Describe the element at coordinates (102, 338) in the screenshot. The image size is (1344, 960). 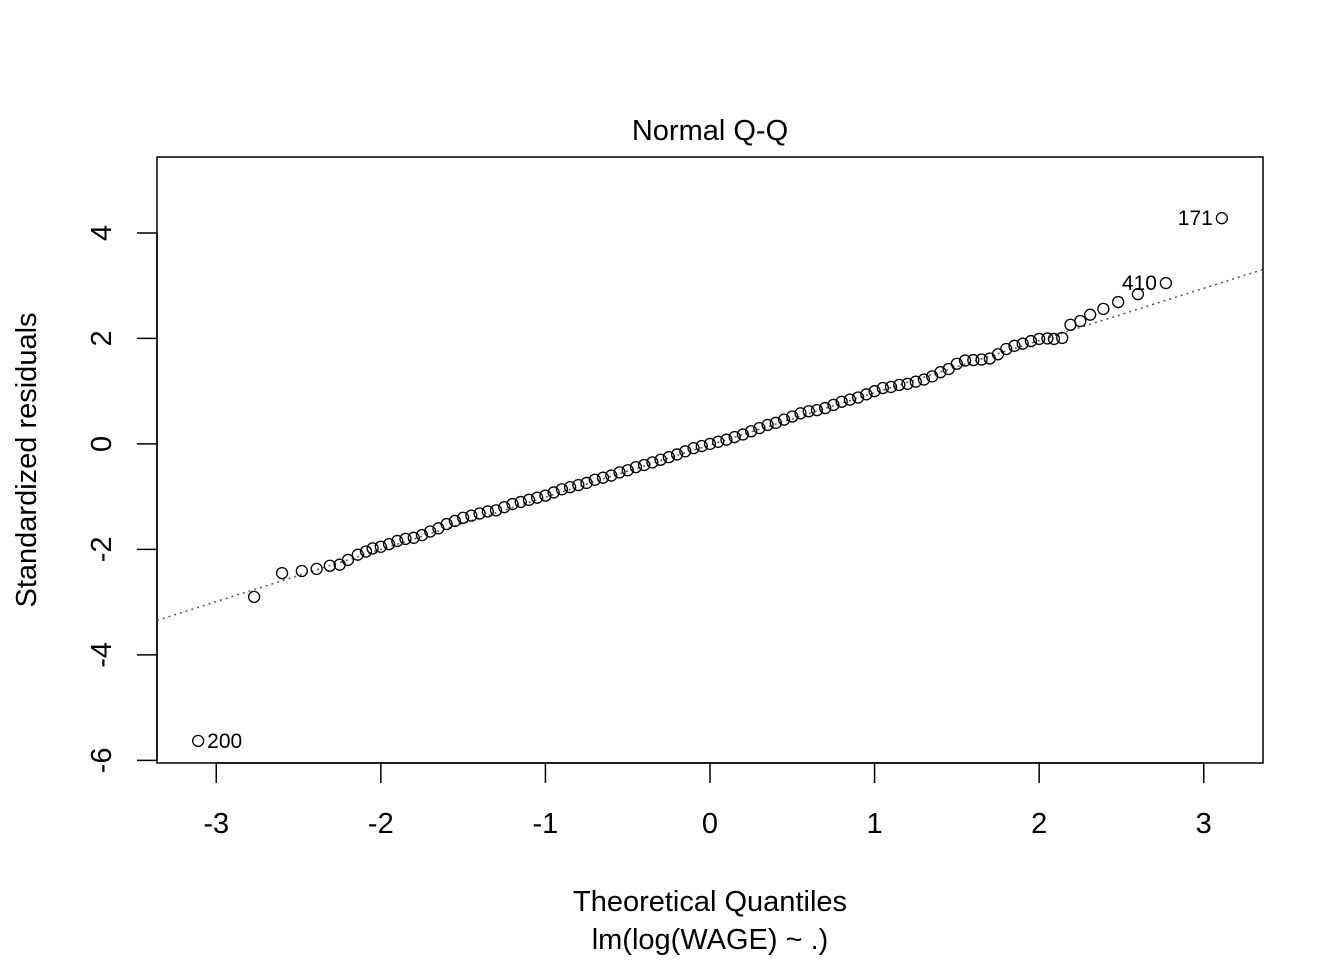
I see `y-tick-label: 2` at that location.